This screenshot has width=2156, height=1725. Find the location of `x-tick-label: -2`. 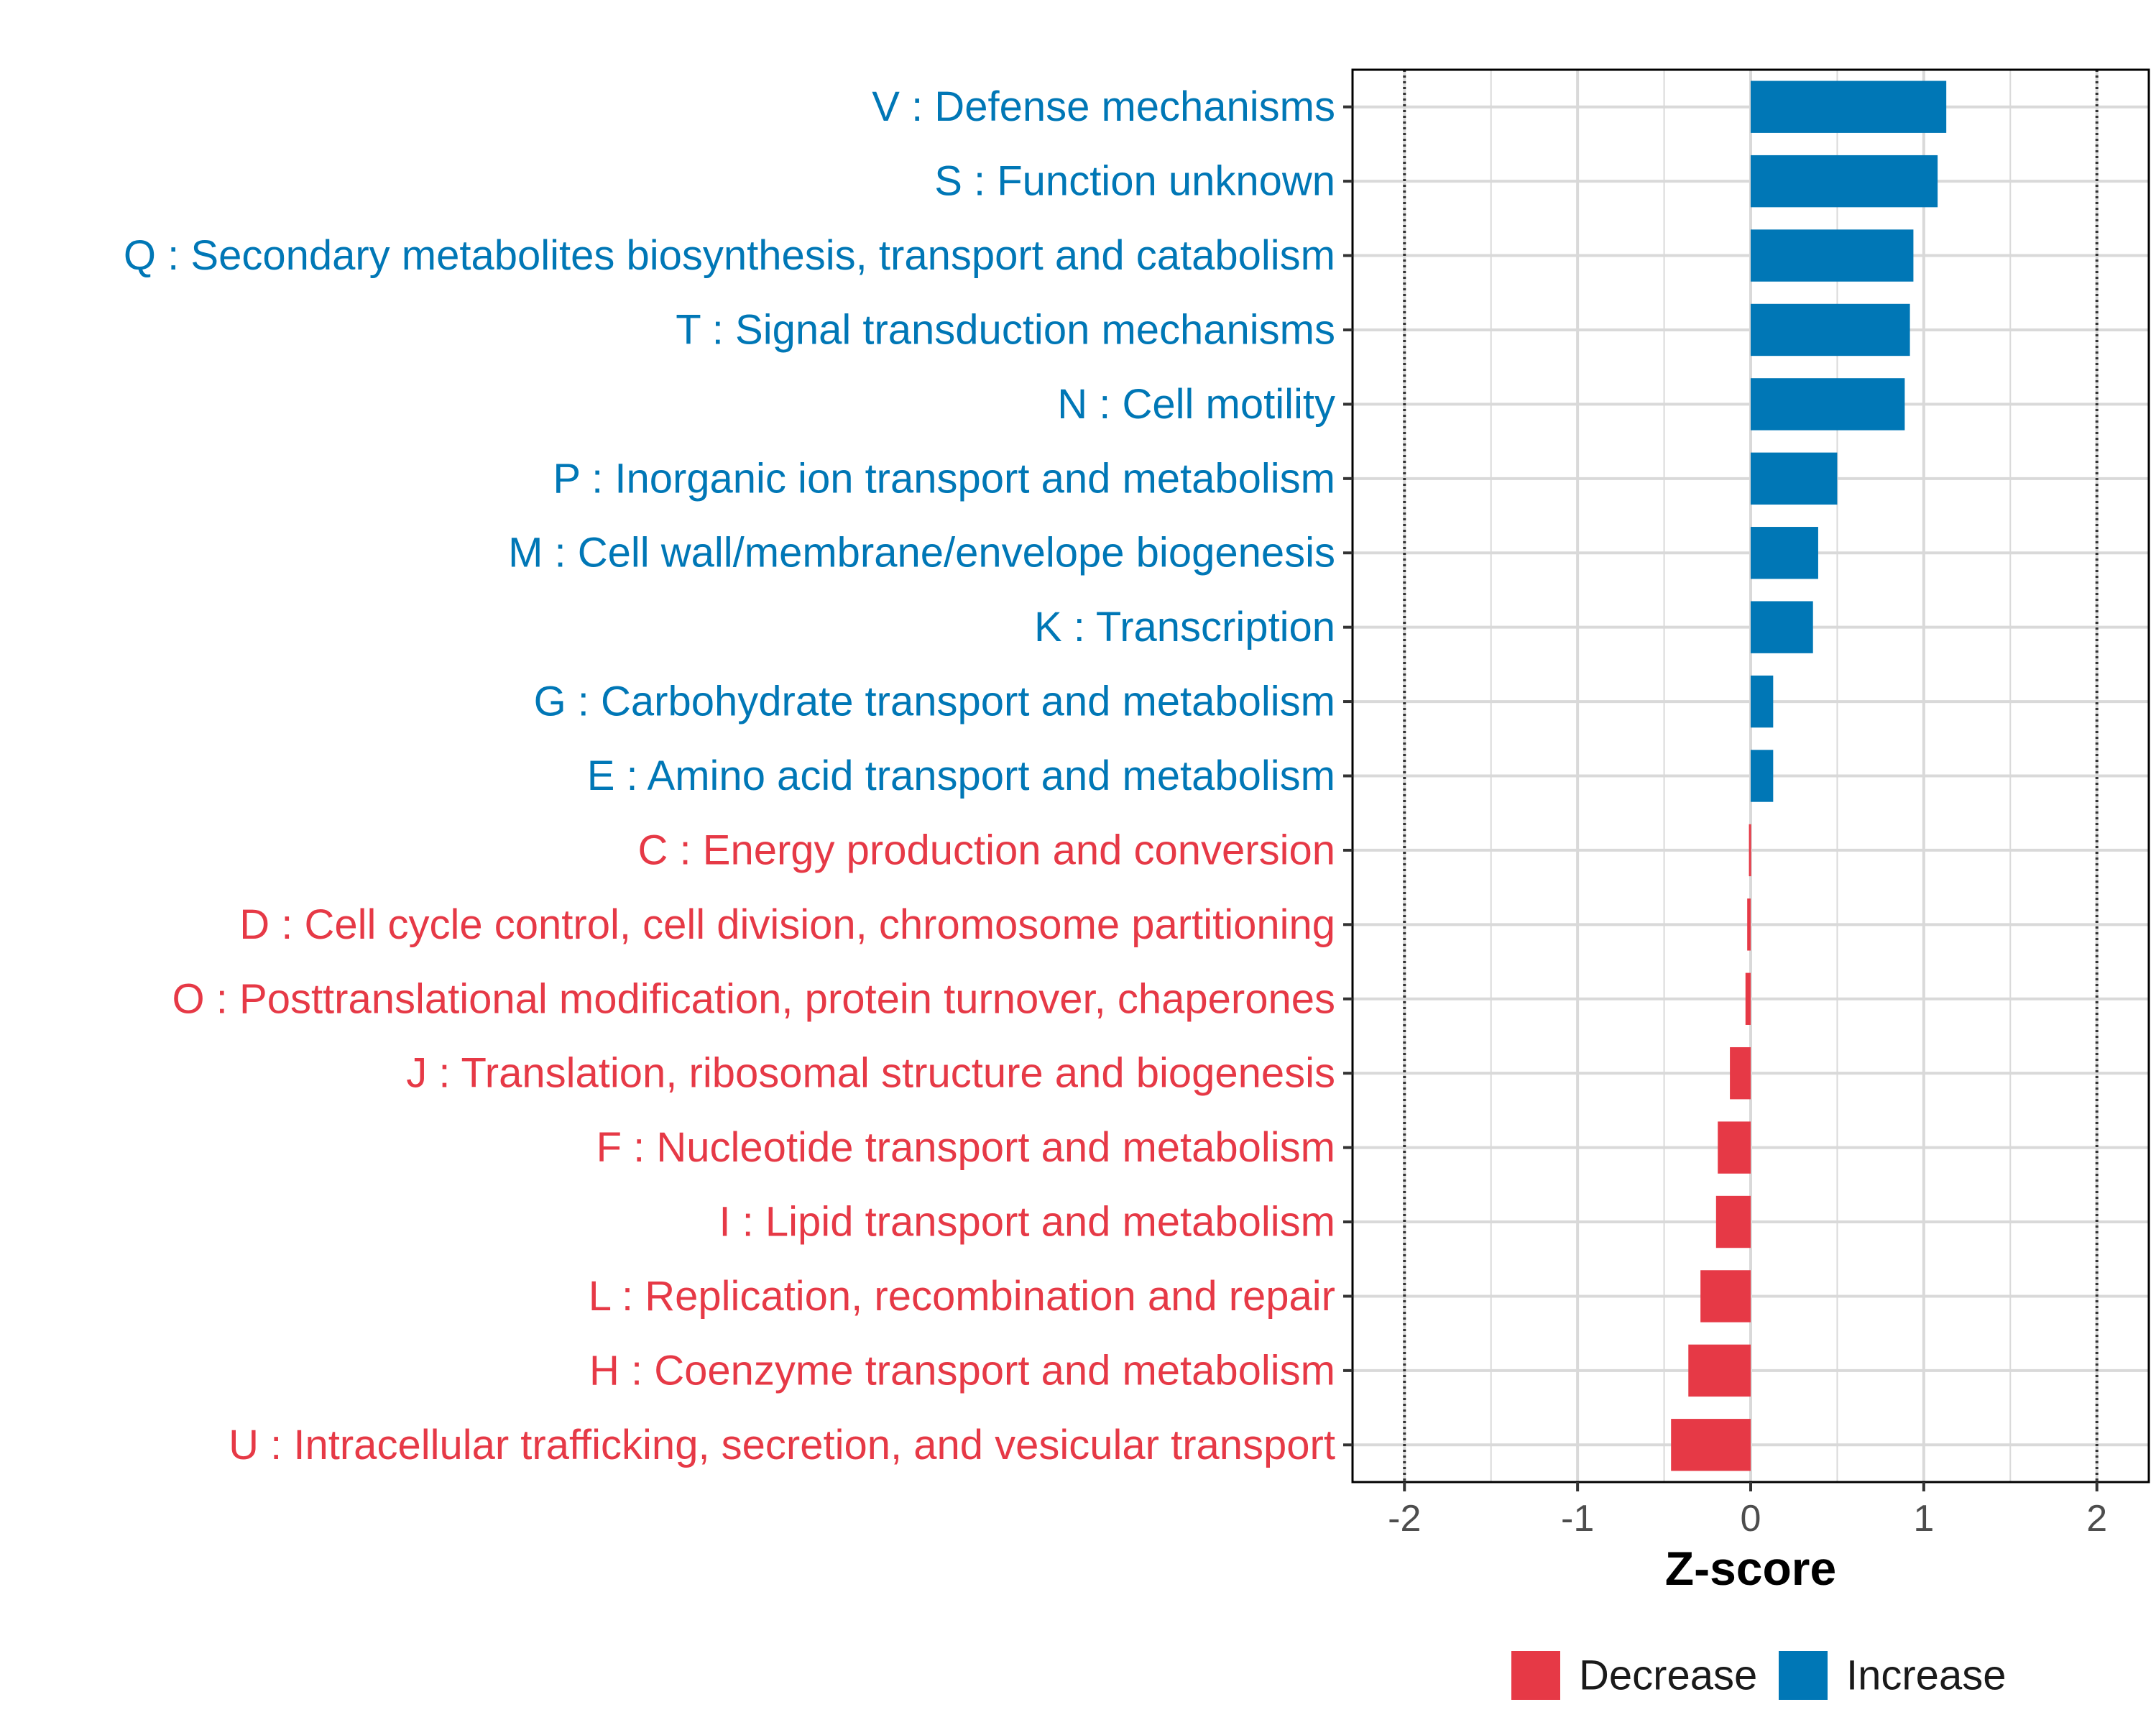

x-tick-label: -2 is located at coordinates (1404, 1519).